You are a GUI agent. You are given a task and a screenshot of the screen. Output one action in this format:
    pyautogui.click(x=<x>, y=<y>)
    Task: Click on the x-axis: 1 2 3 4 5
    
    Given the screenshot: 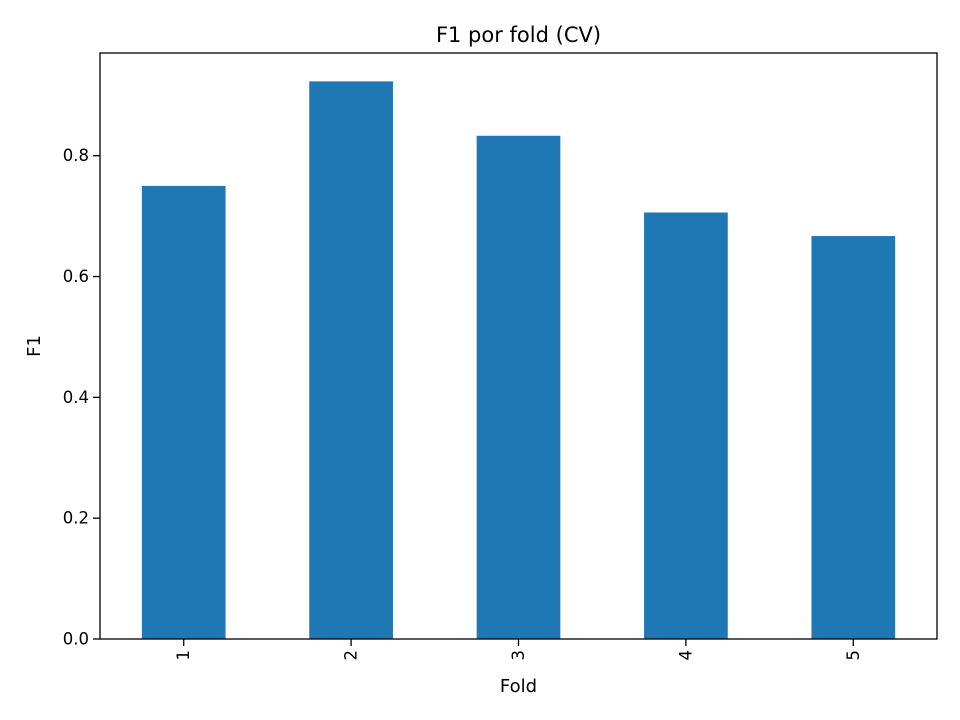 What is the action you would take?
    pyautogui.click(x=518, y=650)
    